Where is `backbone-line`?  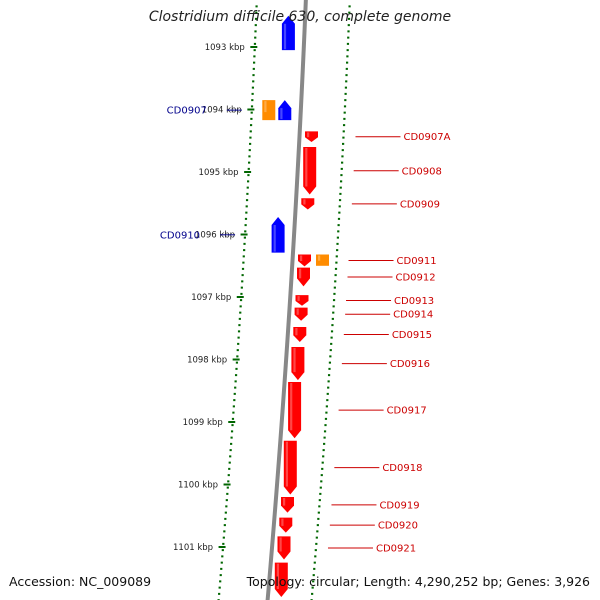 backbone-line is located at coordinates (286, 300).